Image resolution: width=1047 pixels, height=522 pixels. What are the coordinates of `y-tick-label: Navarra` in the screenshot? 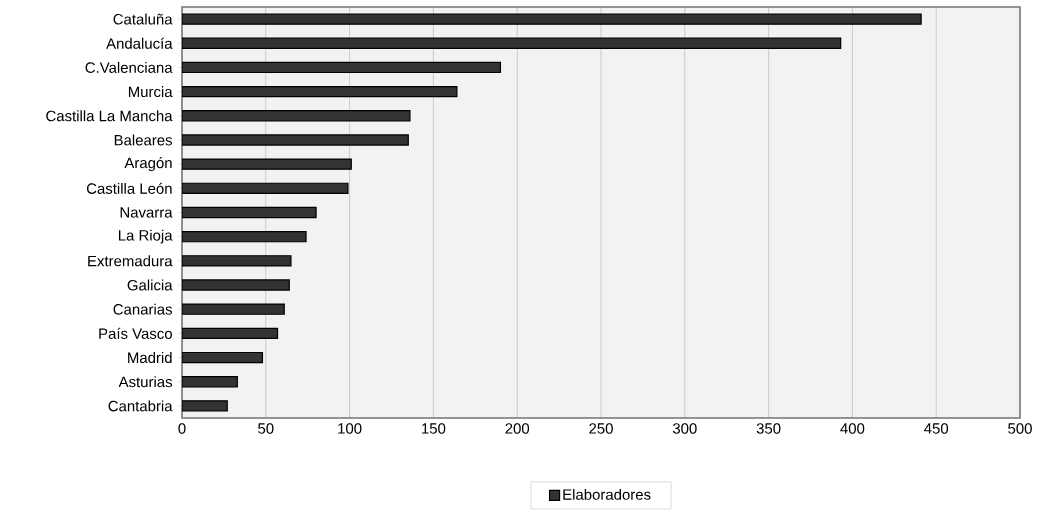 It's located at (146, 212).